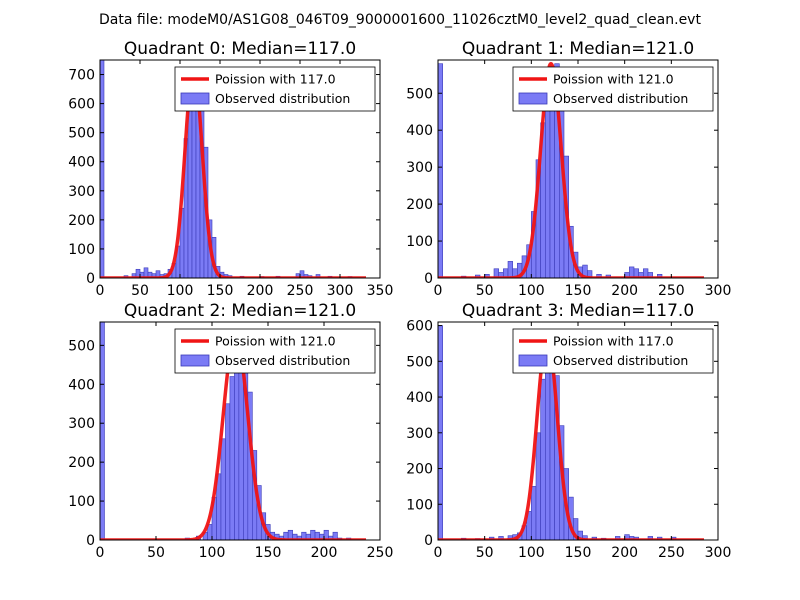 The height and width of the screenshot is (600, 800). Describe the element at coordinates (613, 79) in the screenshot. I see `legend-label-fit: Poission with 121.0` at that location.